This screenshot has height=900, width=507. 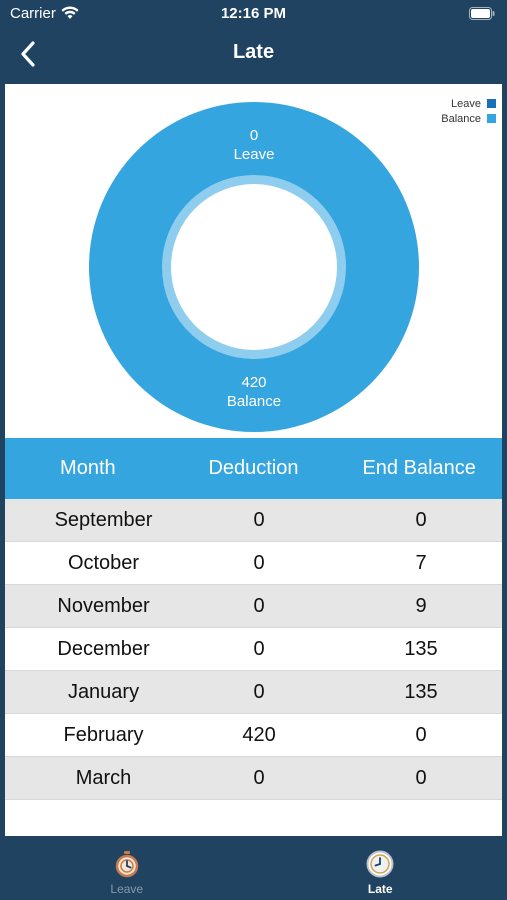 I want to click on table-row: February 420 0, so click(x=253, y=735).